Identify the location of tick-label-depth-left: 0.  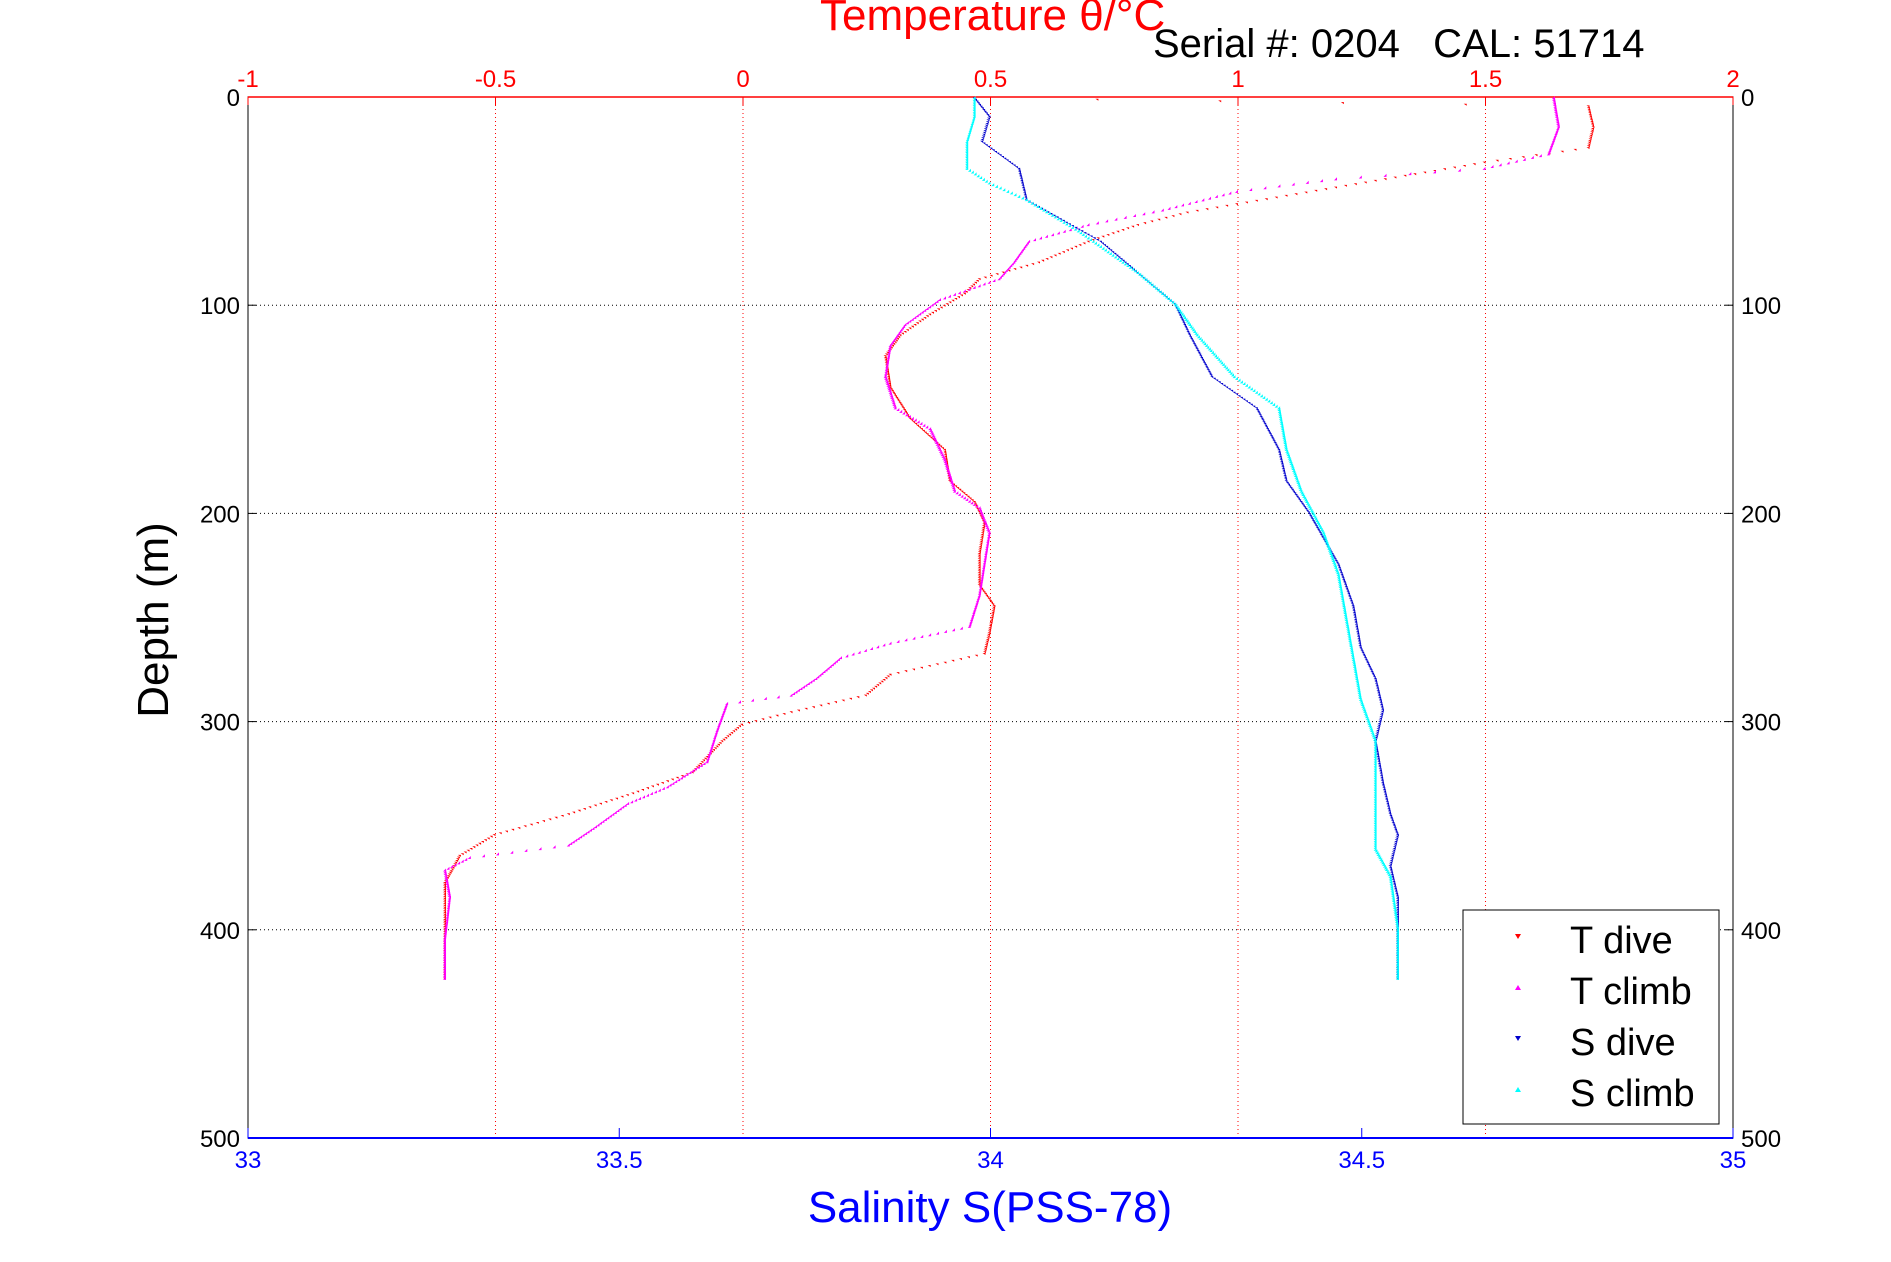
(233, 98).